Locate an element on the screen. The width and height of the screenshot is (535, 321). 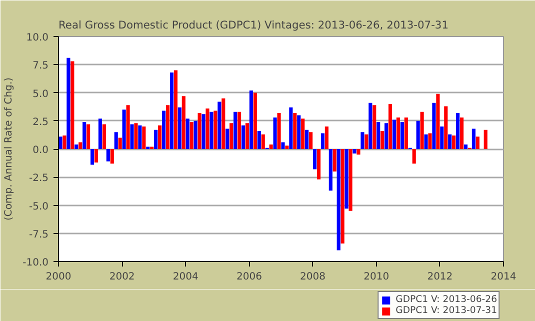
y-tick-label: 10.0 is located at coordinates (37, 38).